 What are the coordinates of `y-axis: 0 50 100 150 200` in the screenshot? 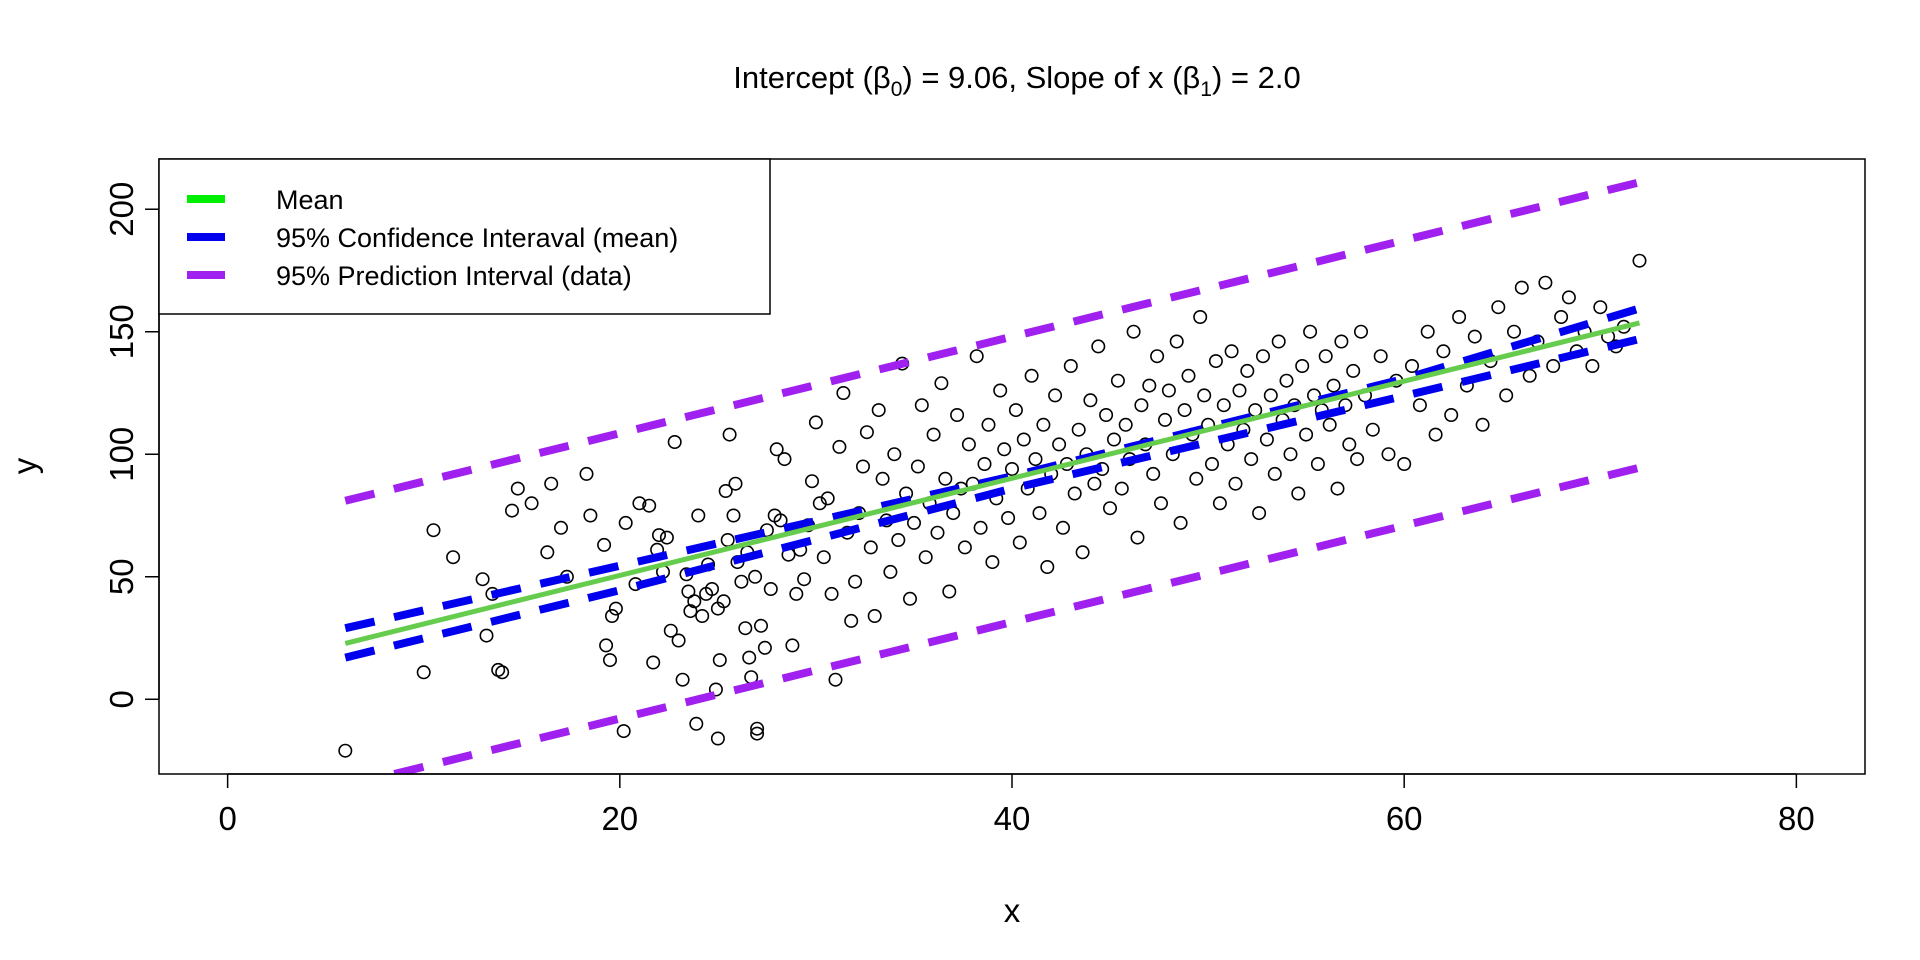 It's located at (131, 445).